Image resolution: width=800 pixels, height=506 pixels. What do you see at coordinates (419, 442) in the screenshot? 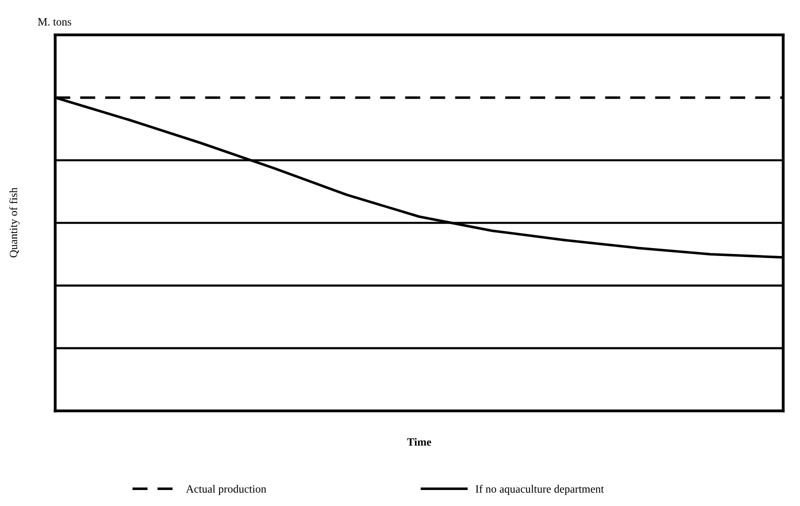
I see `x-axis-title: Time` at bounding box center [419, 442].